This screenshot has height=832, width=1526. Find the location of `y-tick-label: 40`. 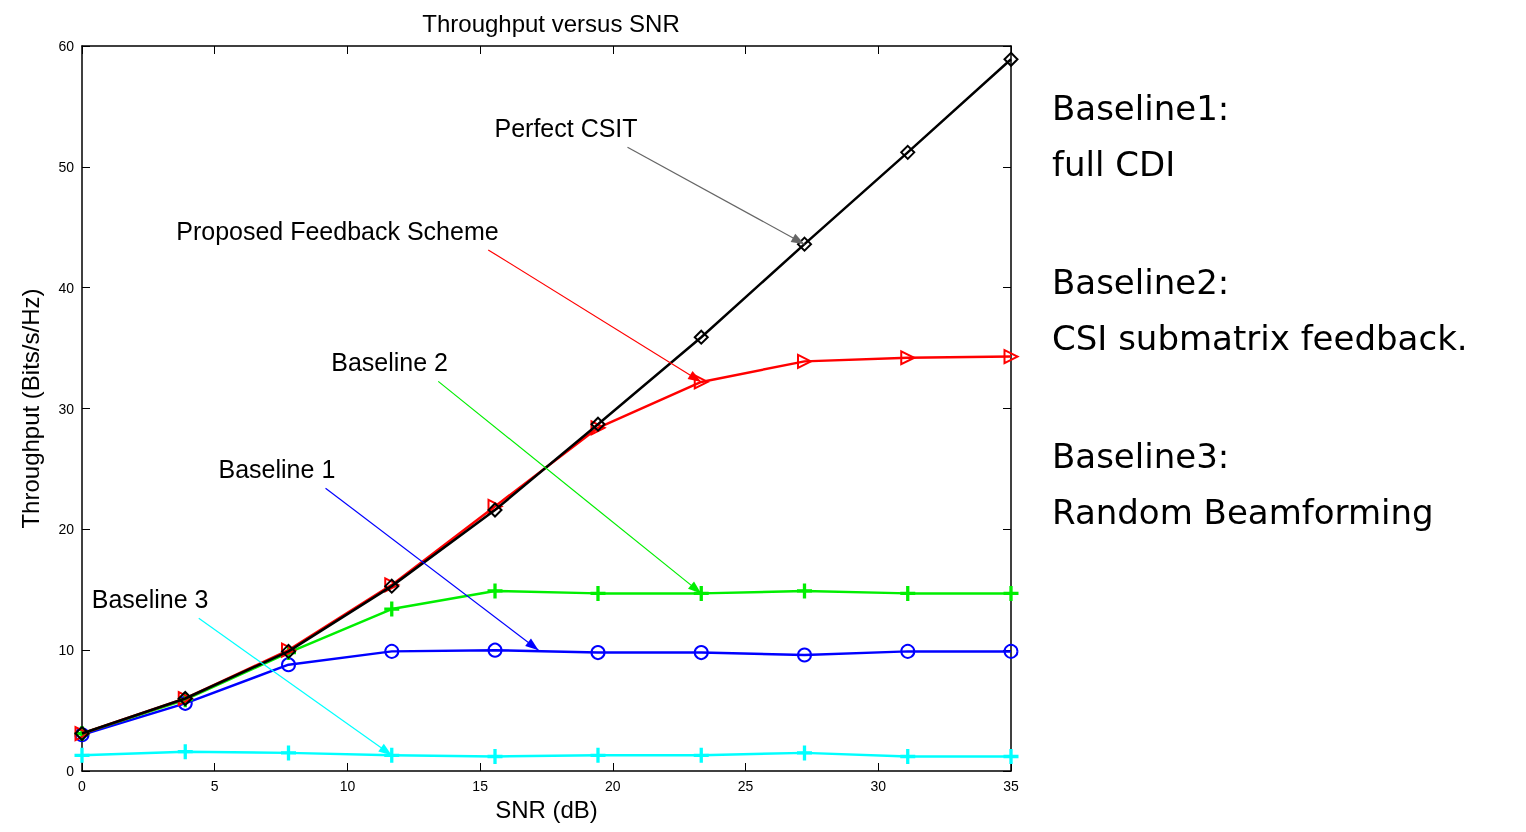

y-tick-label: 40 is located at coordinates (66, 287).